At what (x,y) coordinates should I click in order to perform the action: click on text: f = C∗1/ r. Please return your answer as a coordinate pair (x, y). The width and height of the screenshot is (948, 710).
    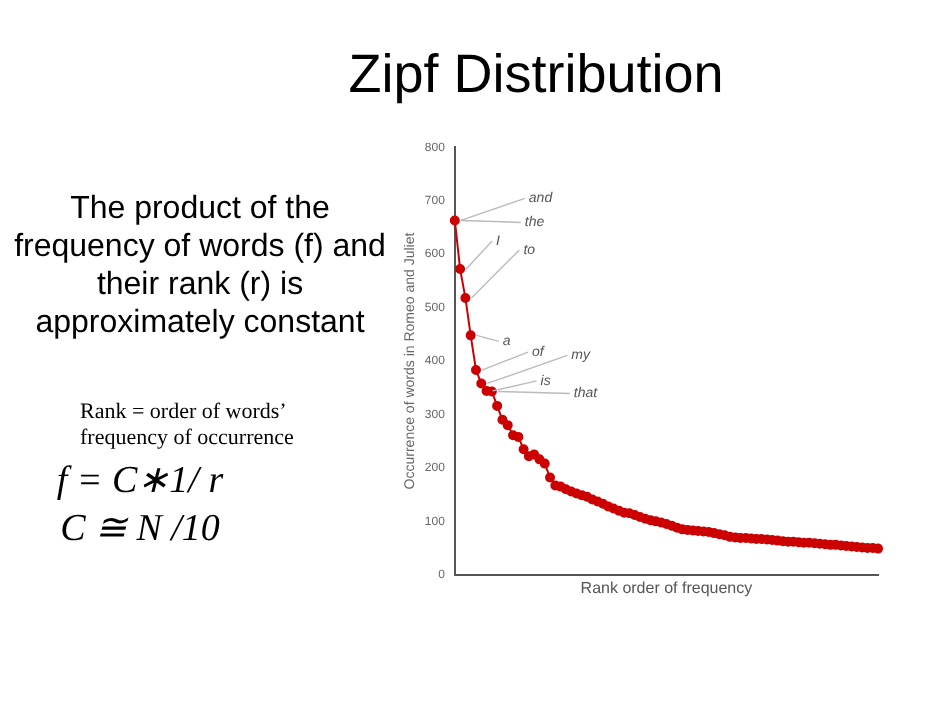
    Looking at the image, I should click on (140, 481).